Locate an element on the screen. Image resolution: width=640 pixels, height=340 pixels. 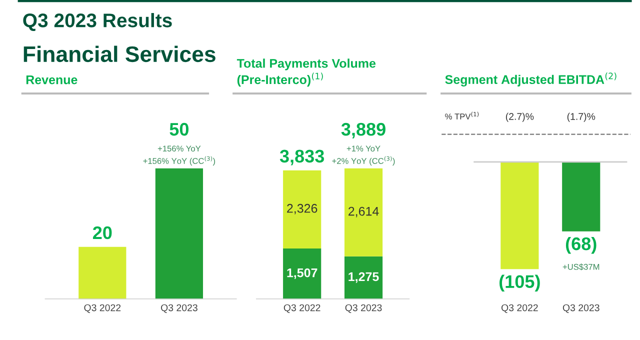
annotation: +2% YoY (CC$^{(3)}$) is located at coordinates (363, 161).